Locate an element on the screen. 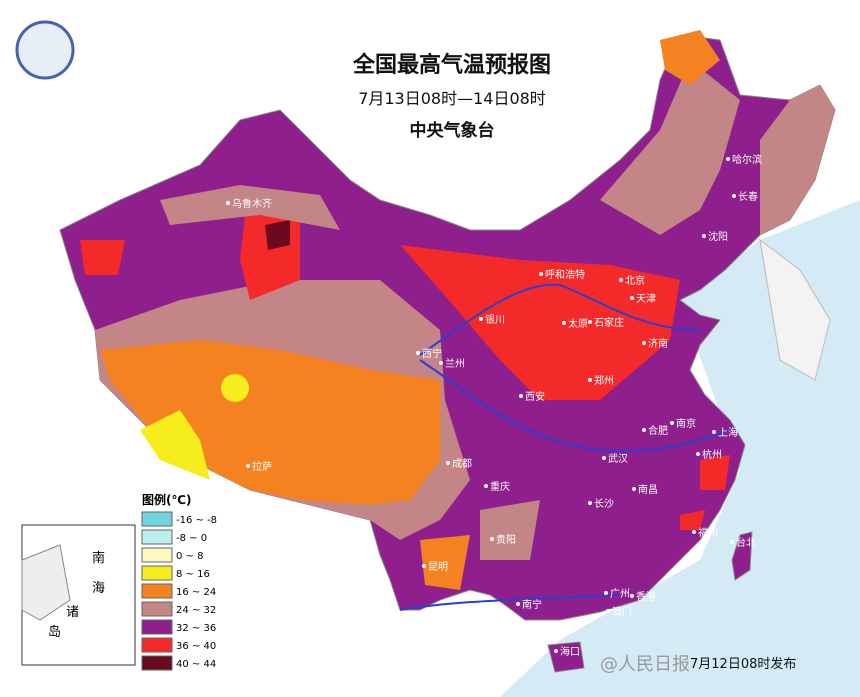  city-label: 广州 is located at coordinates (620, 594).